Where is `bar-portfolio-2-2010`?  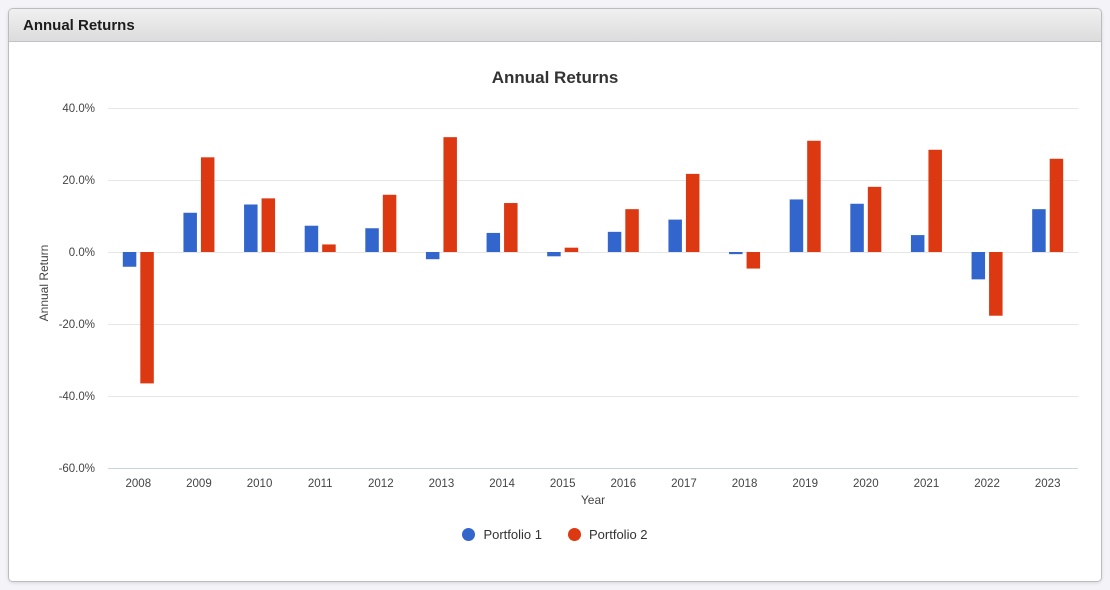
bar-portfolio-2-2010 is located at coordinates (268, 225).